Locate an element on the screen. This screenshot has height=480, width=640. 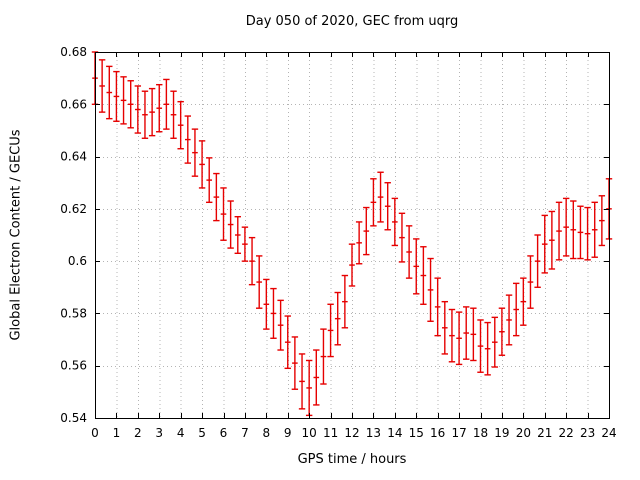
x-tick-label: 15 is located at coordinates (416, 433).